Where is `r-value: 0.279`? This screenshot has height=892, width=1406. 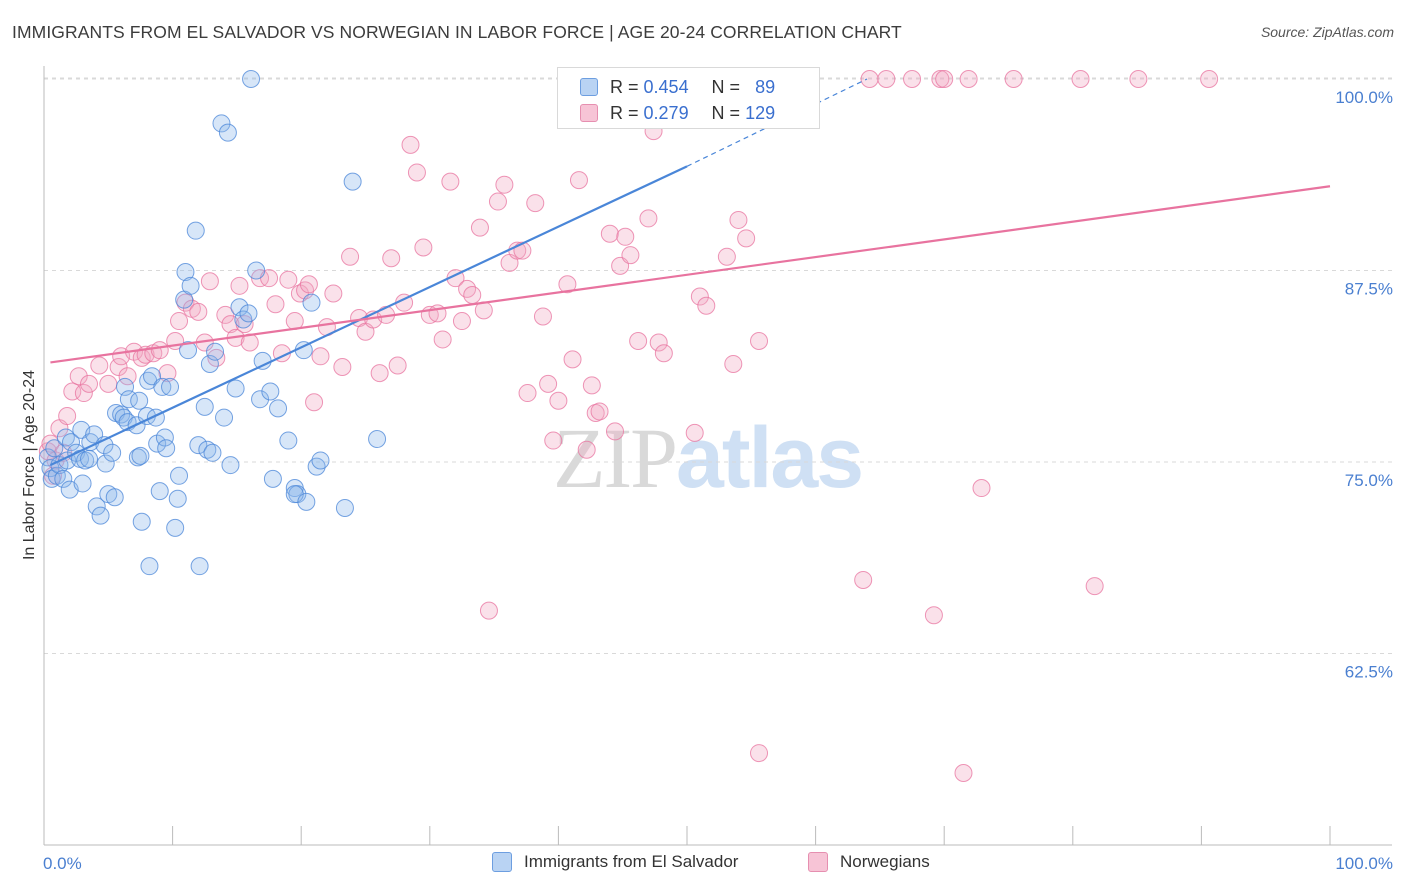 r-value: 0.279 is located at coordinates (666, 112).